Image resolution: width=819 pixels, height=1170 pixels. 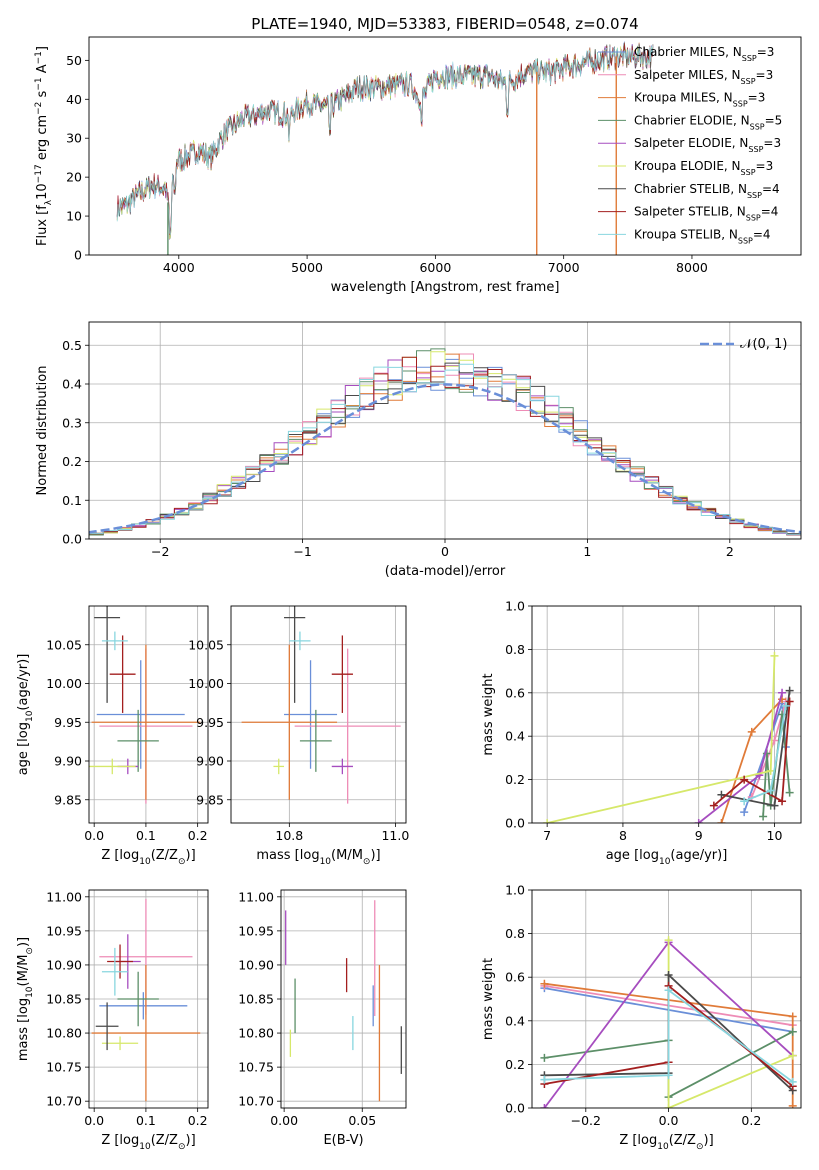 I want to click on tick-label-x: 5000, so click(x=307, y=267).